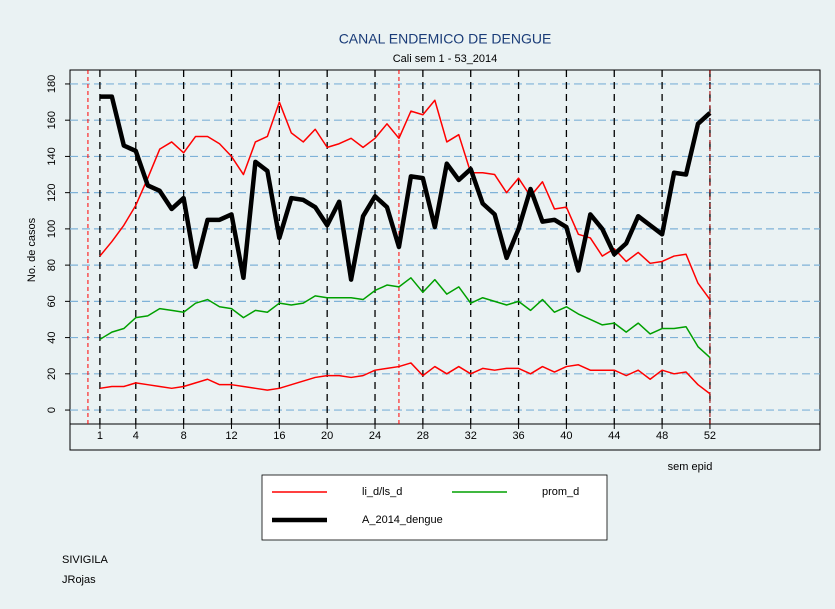  I want to click on x-tick-label: 8, so click(184, 436).